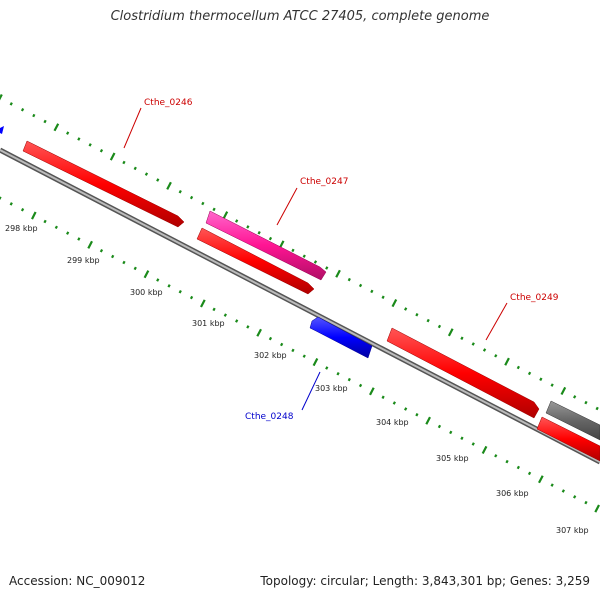 This screenshot has width=600, height=600. What do you see at coordinates (324, 182) in the screenshot?
I see `label-cthe-0247: Cthe_0247` at bounding box center [324, 182].